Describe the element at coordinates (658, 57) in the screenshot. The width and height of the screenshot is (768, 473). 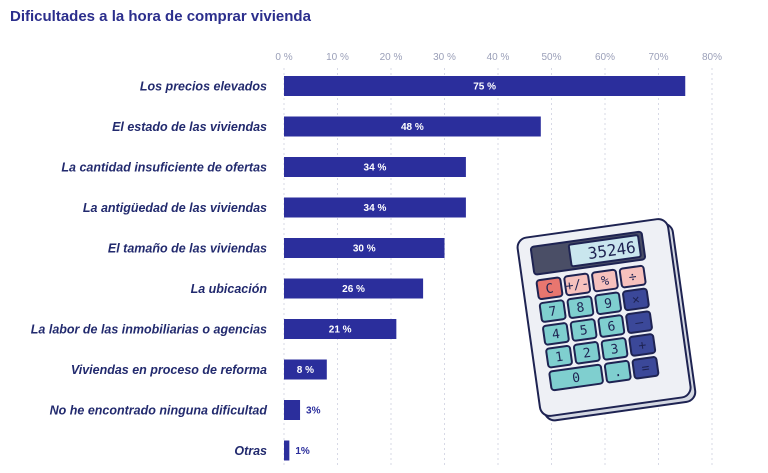
I see `x-tick-label: 70%` at that location.